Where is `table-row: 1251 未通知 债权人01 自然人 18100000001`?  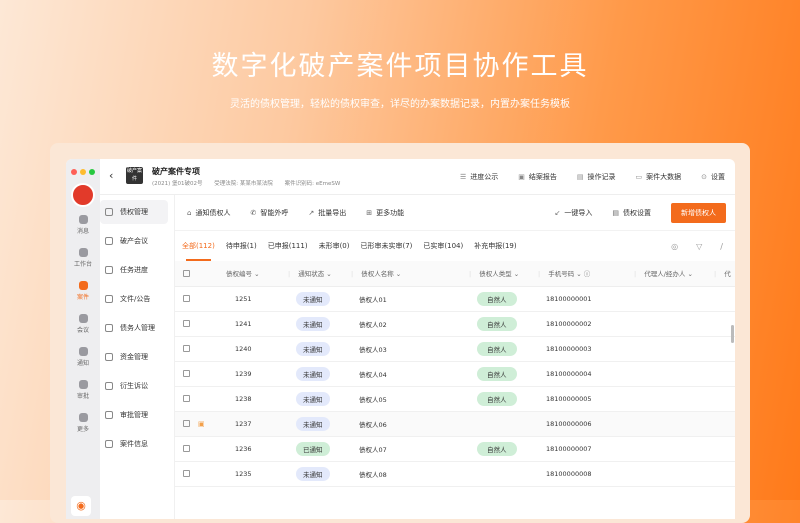
table-row: 1251 未通知 债权人01 自然人 18100000001 is located at coordinates (455, 299).